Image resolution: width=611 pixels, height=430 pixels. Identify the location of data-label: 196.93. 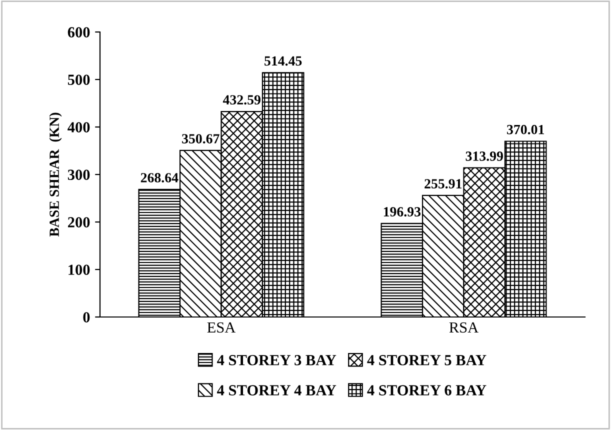
(402, 212).